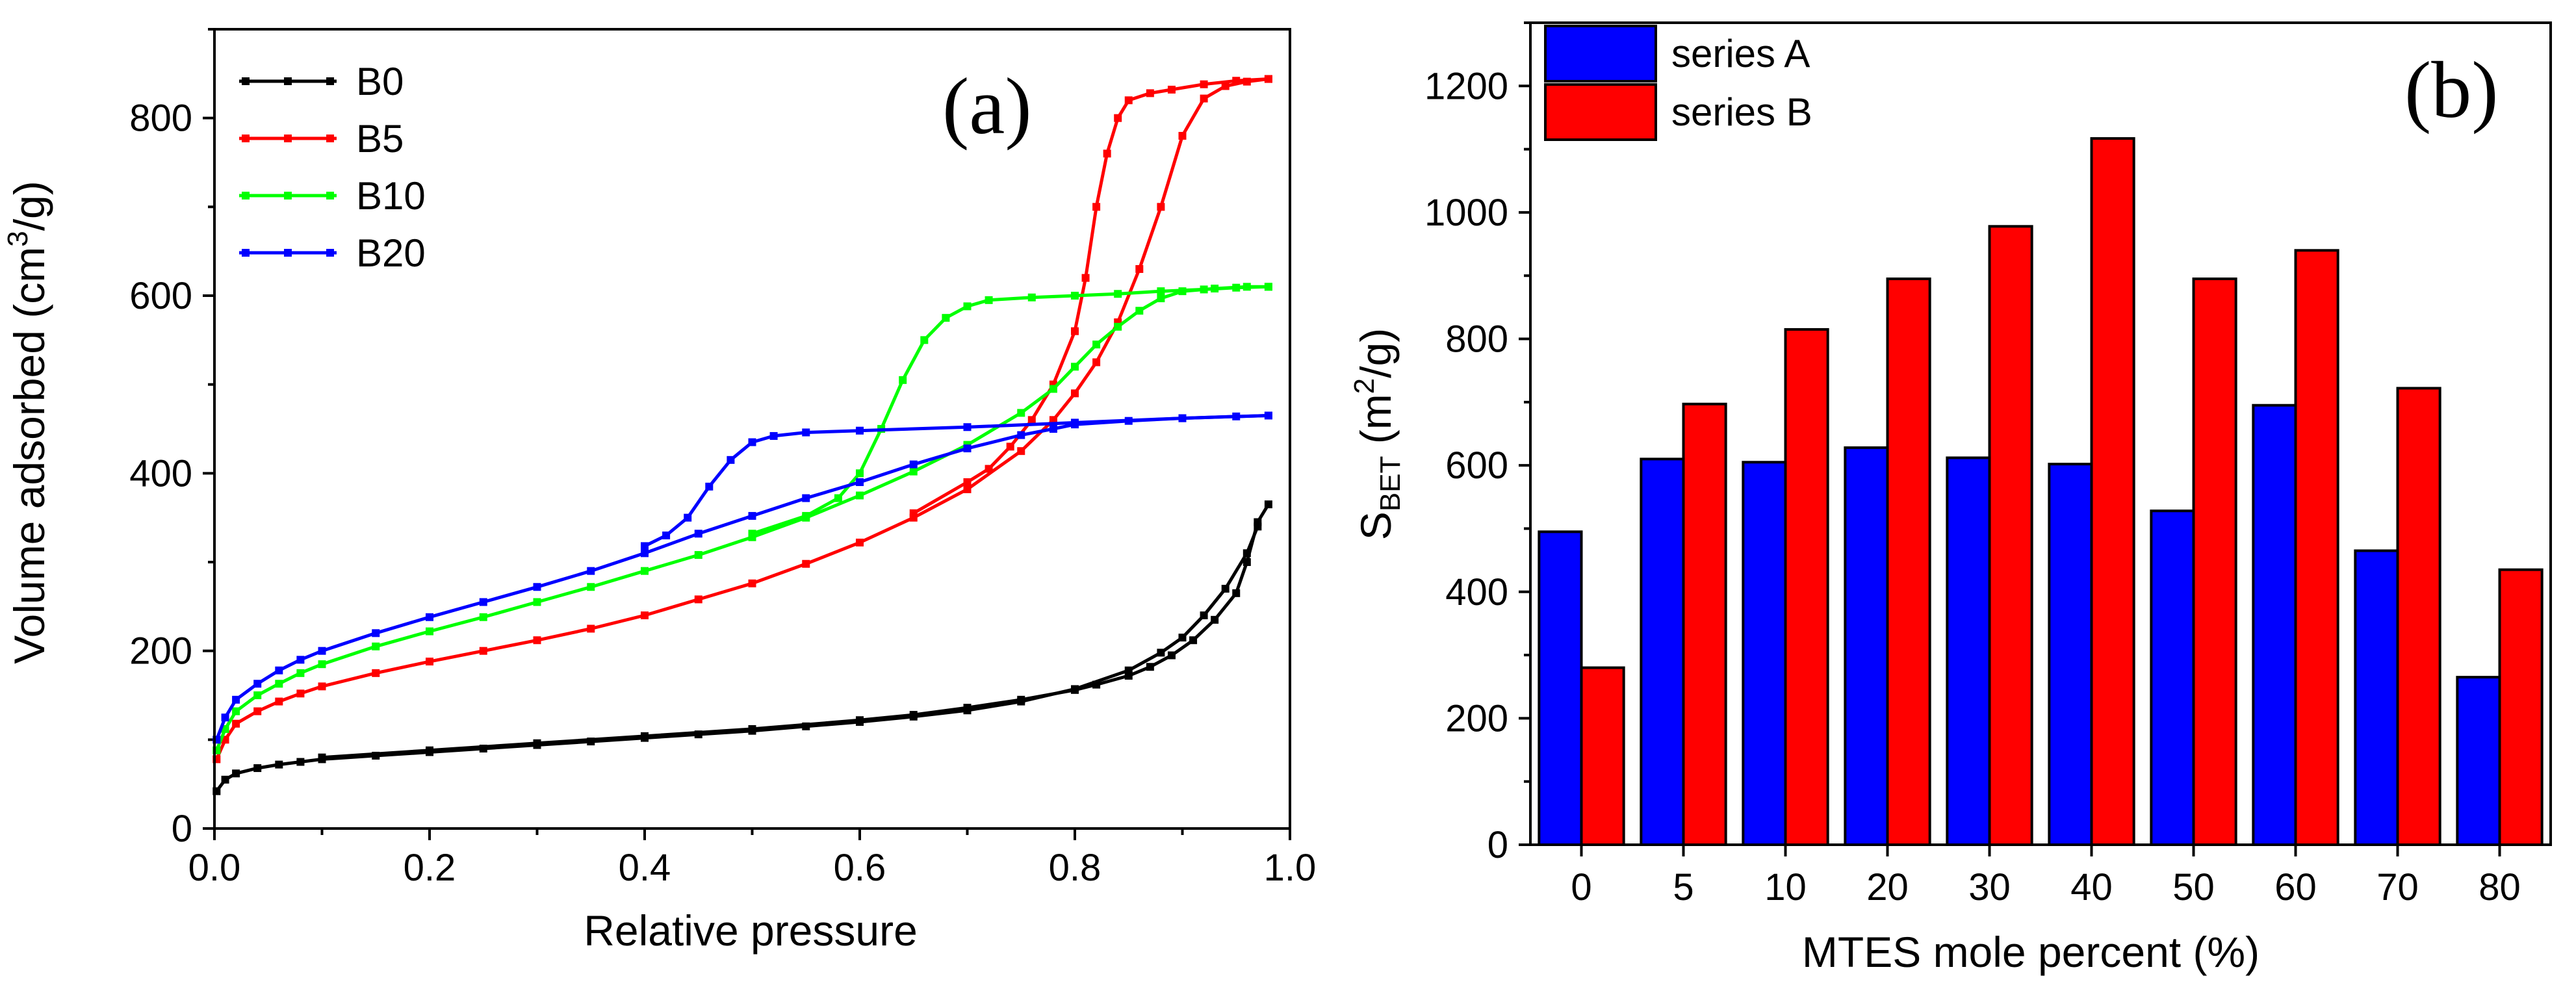 The width and height of the screenshot is (2576, 989). I want to click on bet-x-tick-label: 40, so click(2091, 887).